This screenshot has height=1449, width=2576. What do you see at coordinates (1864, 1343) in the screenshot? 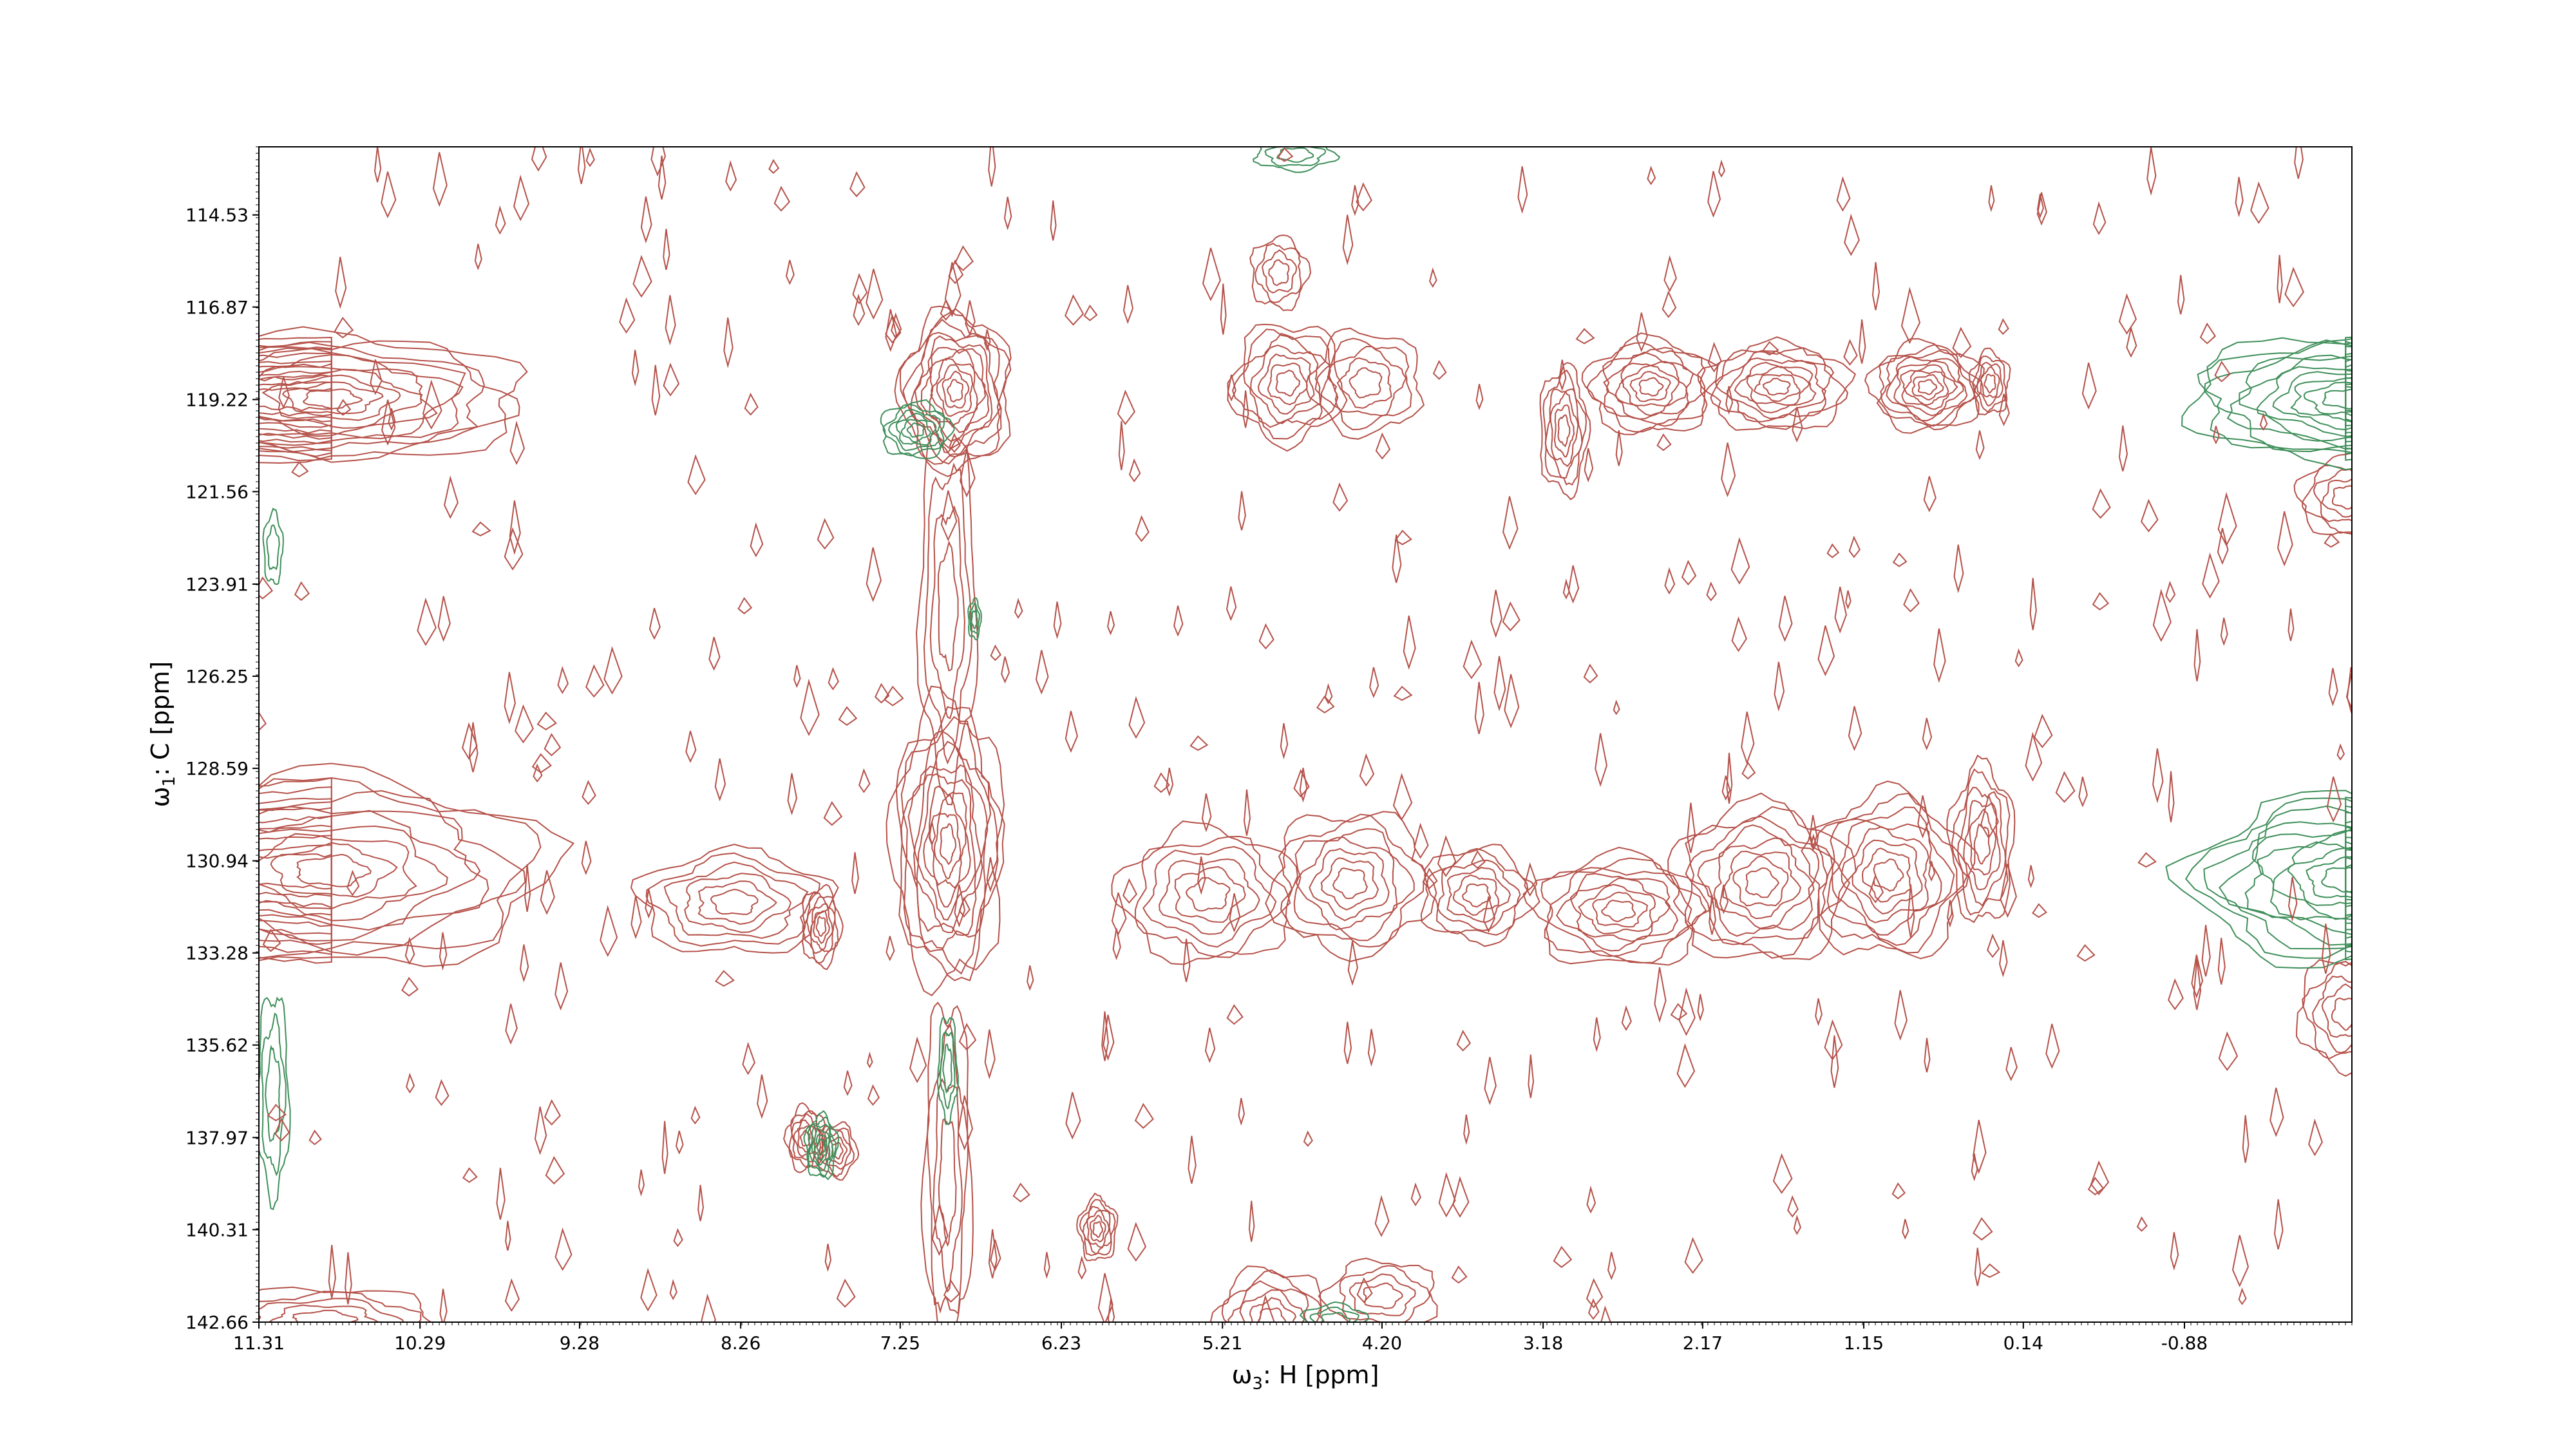
I see `x-tick-label: 1.15` at bounding box center [1864, 1343].